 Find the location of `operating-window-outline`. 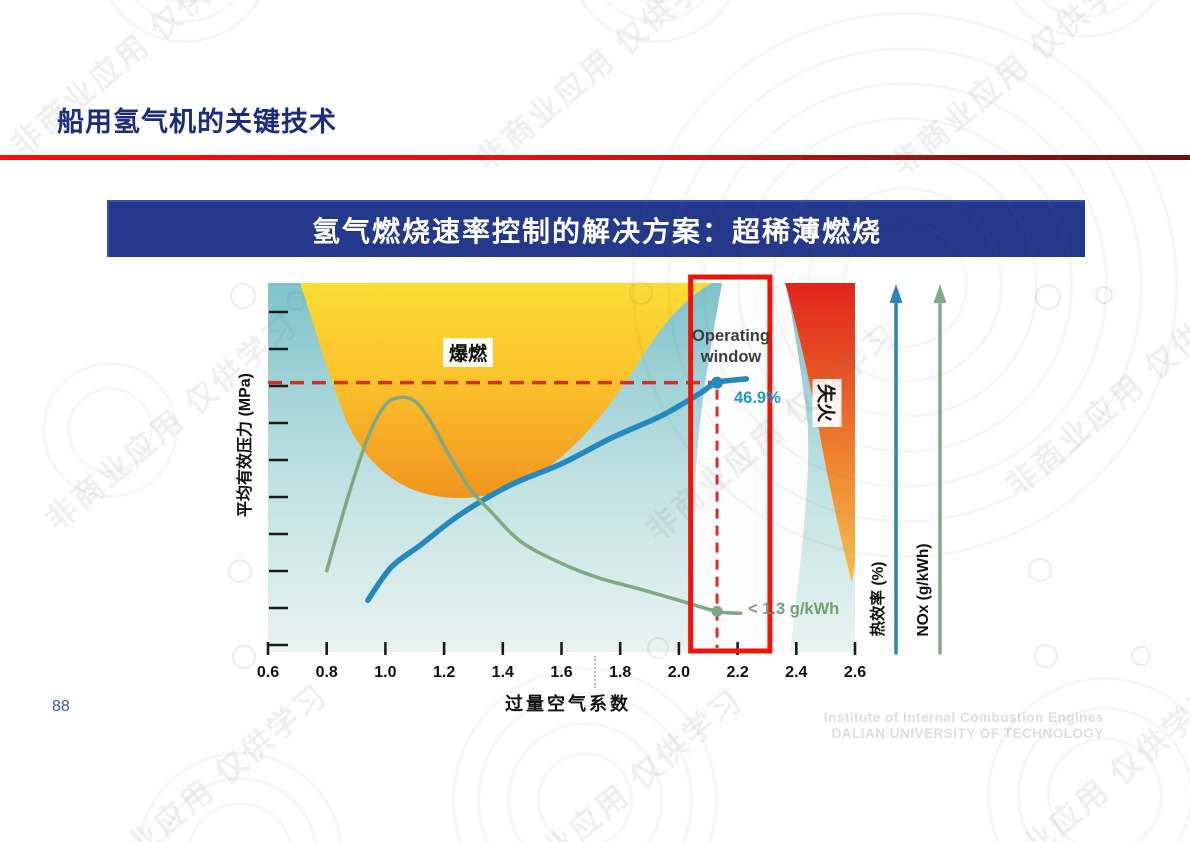

operating-window-outline is located at coordinates (730, 464).